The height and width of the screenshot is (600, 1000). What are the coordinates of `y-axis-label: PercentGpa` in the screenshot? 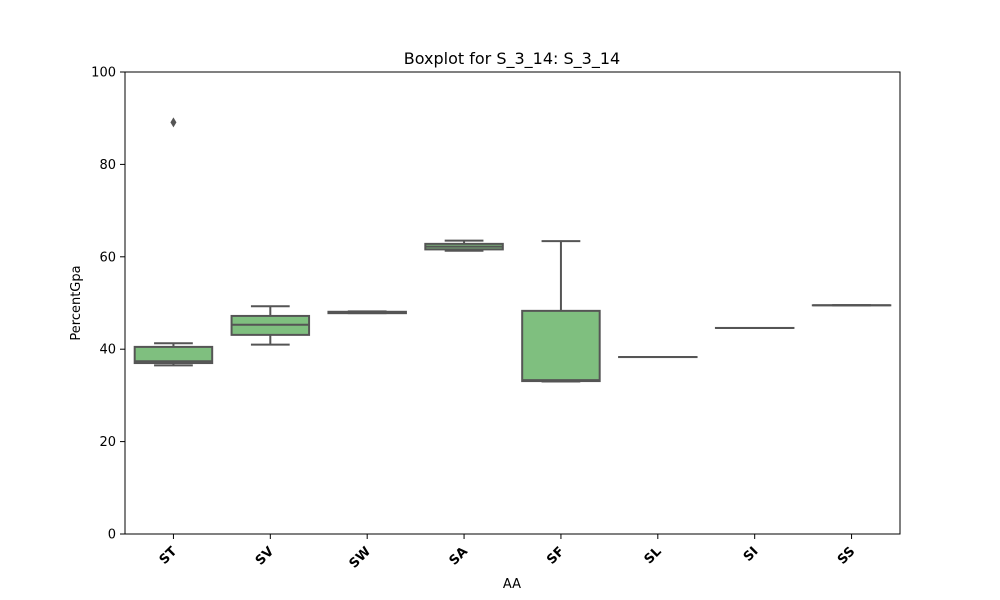 It's located at (76, 302).